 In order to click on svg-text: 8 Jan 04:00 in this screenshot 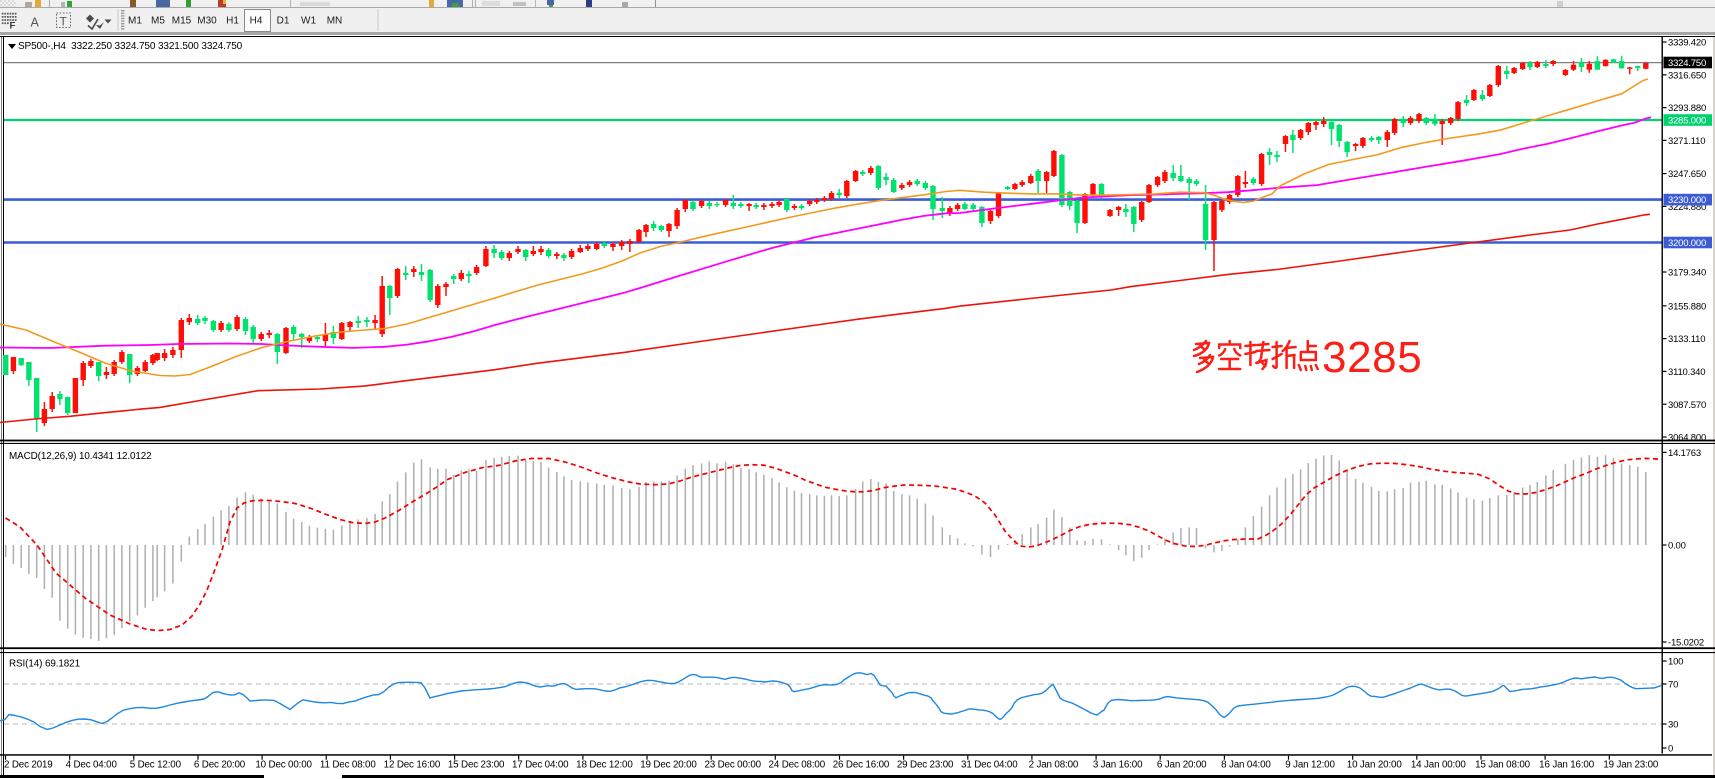, I will do `click(1246, 765)`.